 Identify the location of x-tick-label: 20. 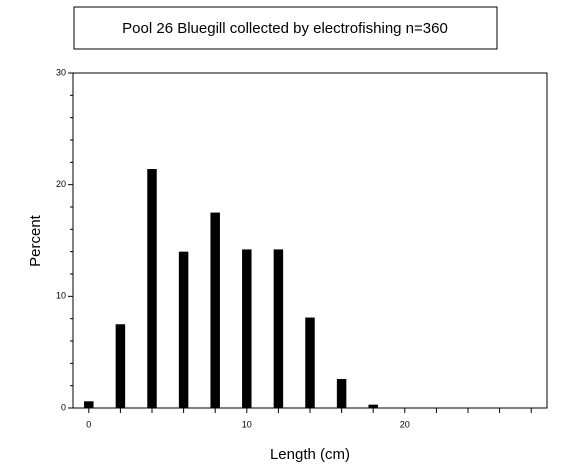
(405, 424).